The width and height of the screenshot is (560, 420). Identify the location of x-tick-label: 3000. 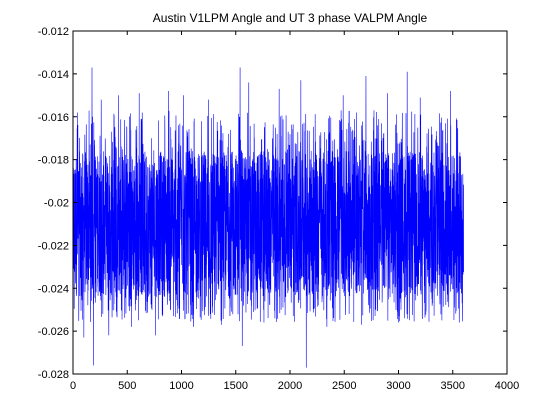
(398, 386).